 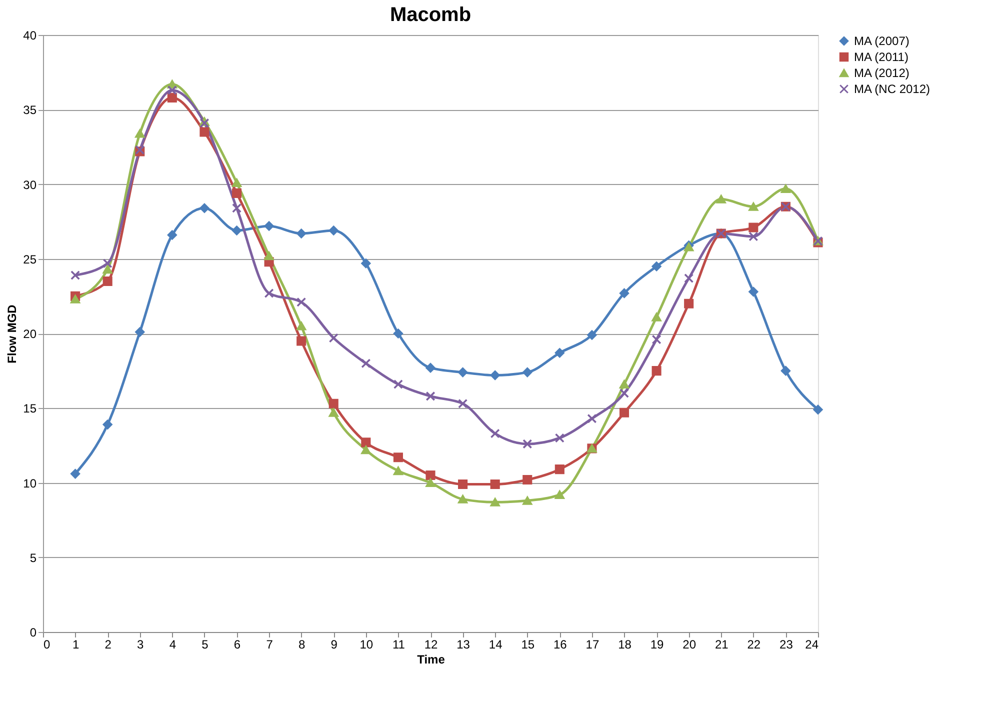 I want to click on x-tick-label: 13, so click(x=463, y=645).